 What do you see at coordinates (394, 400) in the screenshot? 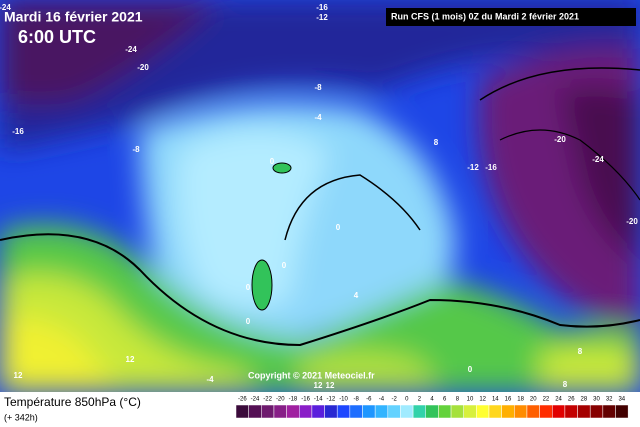
I see `scale-label: -2` at bounding box center [394, 400].